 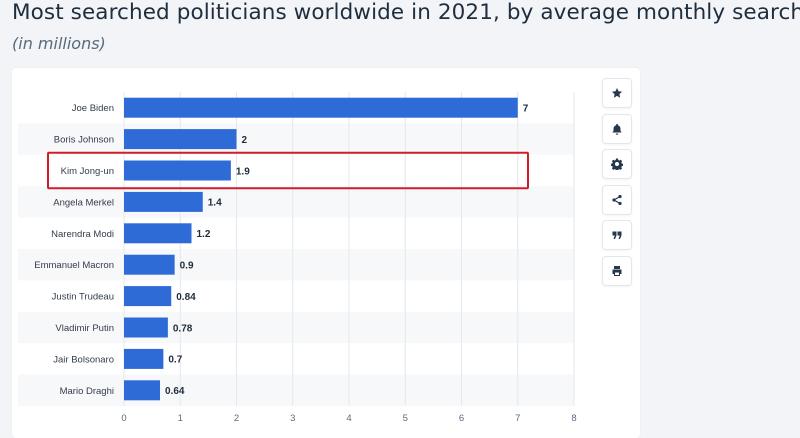 What do you see at coordinates (187, 266) in the screenshot?
I see `value-label: 0.9` at bounding box center [187, 266].